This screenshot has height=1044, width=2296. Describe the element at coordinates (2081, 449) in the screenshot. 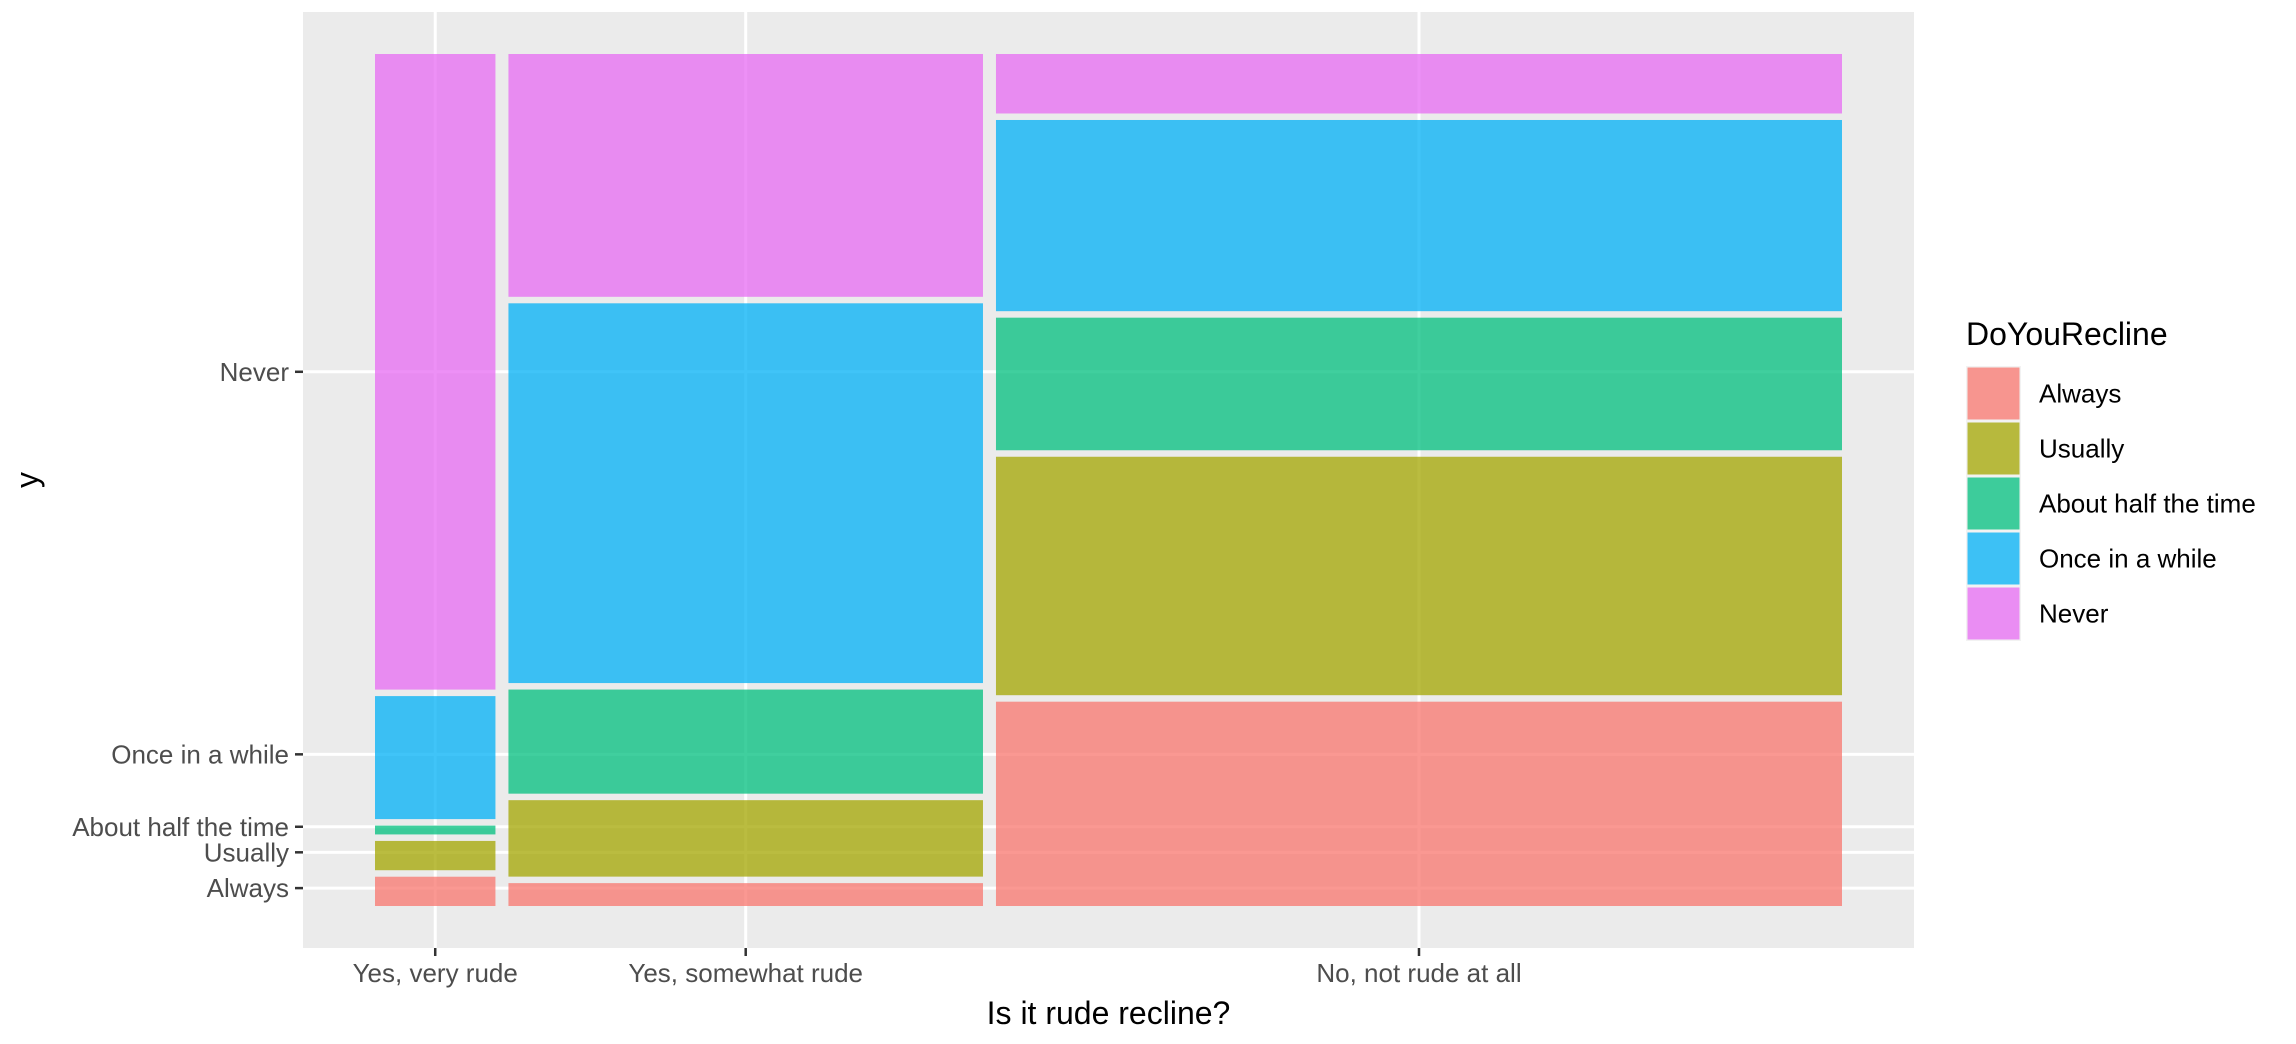

I see `legend-label-1: Usually` at that location.